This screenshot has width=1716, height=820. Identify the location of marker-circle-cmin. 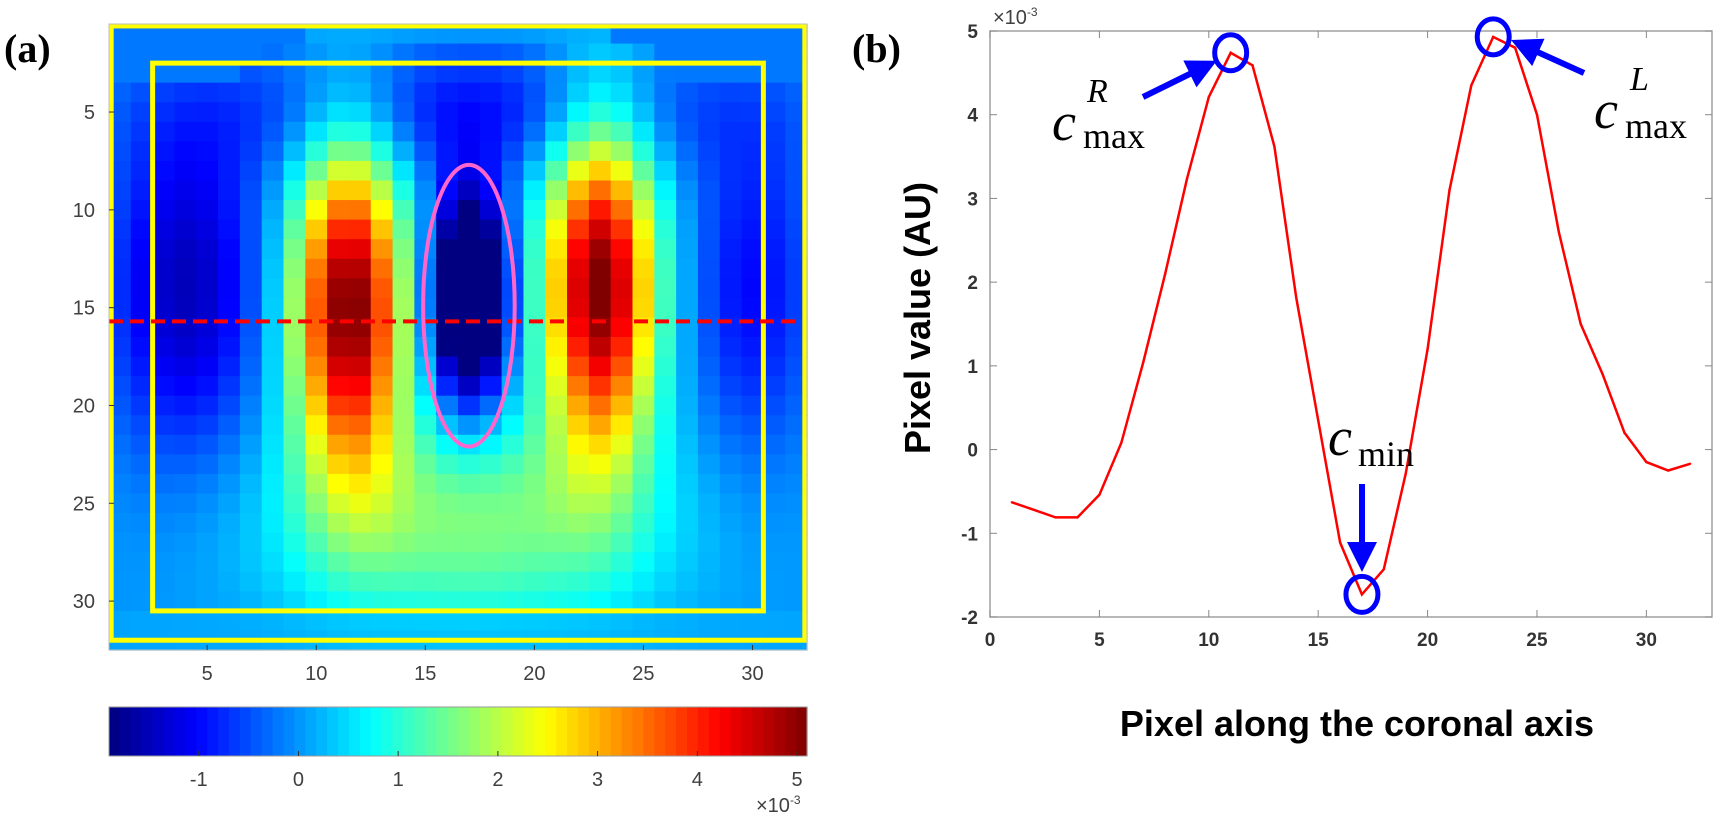
(1362, 594).